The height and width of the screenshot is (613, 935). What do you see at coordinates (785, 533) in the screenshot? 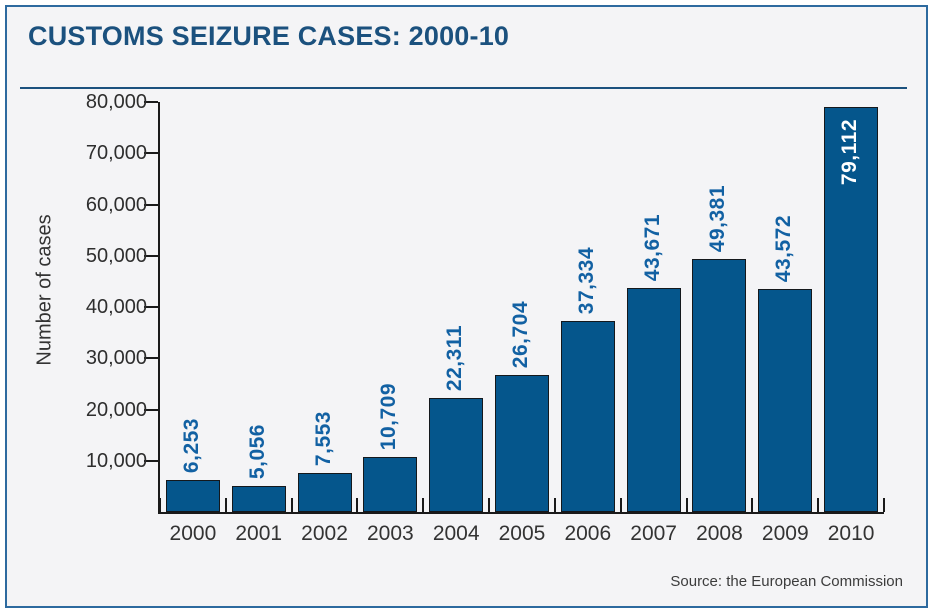
I see `x-axis-tick-label: 2009` at bounding box center [785, 533].